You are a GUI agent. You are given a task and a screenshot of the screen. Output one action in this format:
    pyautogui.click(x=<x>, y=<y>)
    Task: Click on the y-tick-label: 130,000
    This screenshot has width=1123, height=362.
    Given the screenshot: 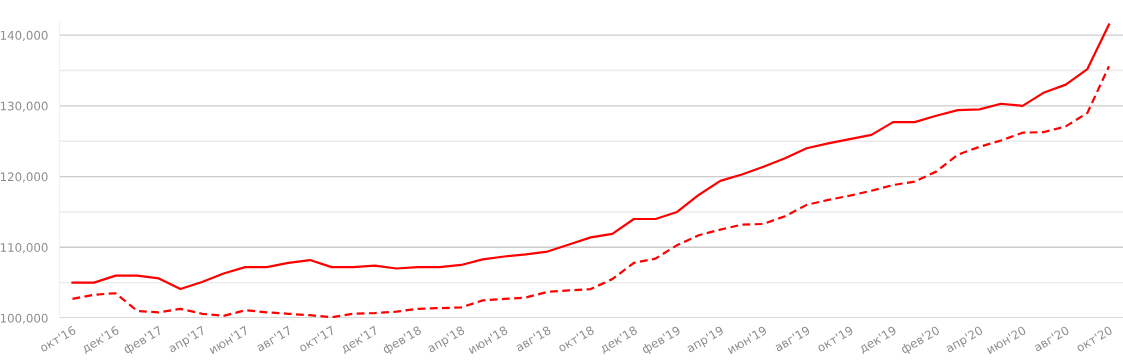 What is the action you would take?
    pyautogui.click(x=24, y=106)
    